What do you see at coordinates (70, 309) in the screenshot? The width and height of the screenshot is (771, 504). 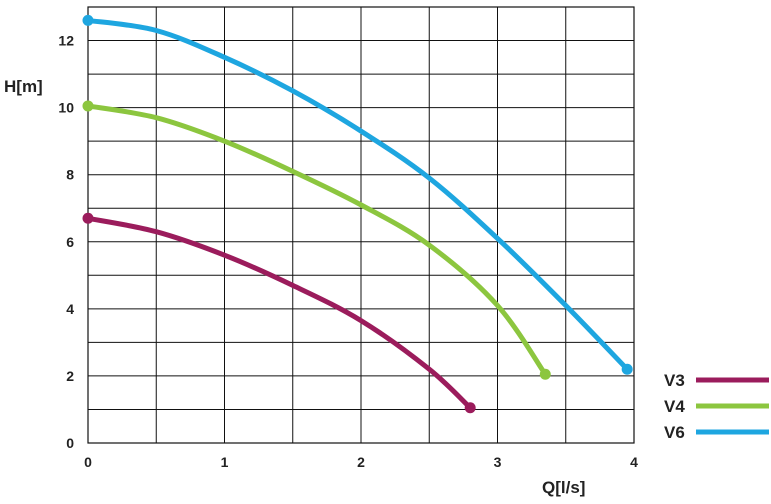 I see `y-tick-label: 4` at bounding box center [70, 309].